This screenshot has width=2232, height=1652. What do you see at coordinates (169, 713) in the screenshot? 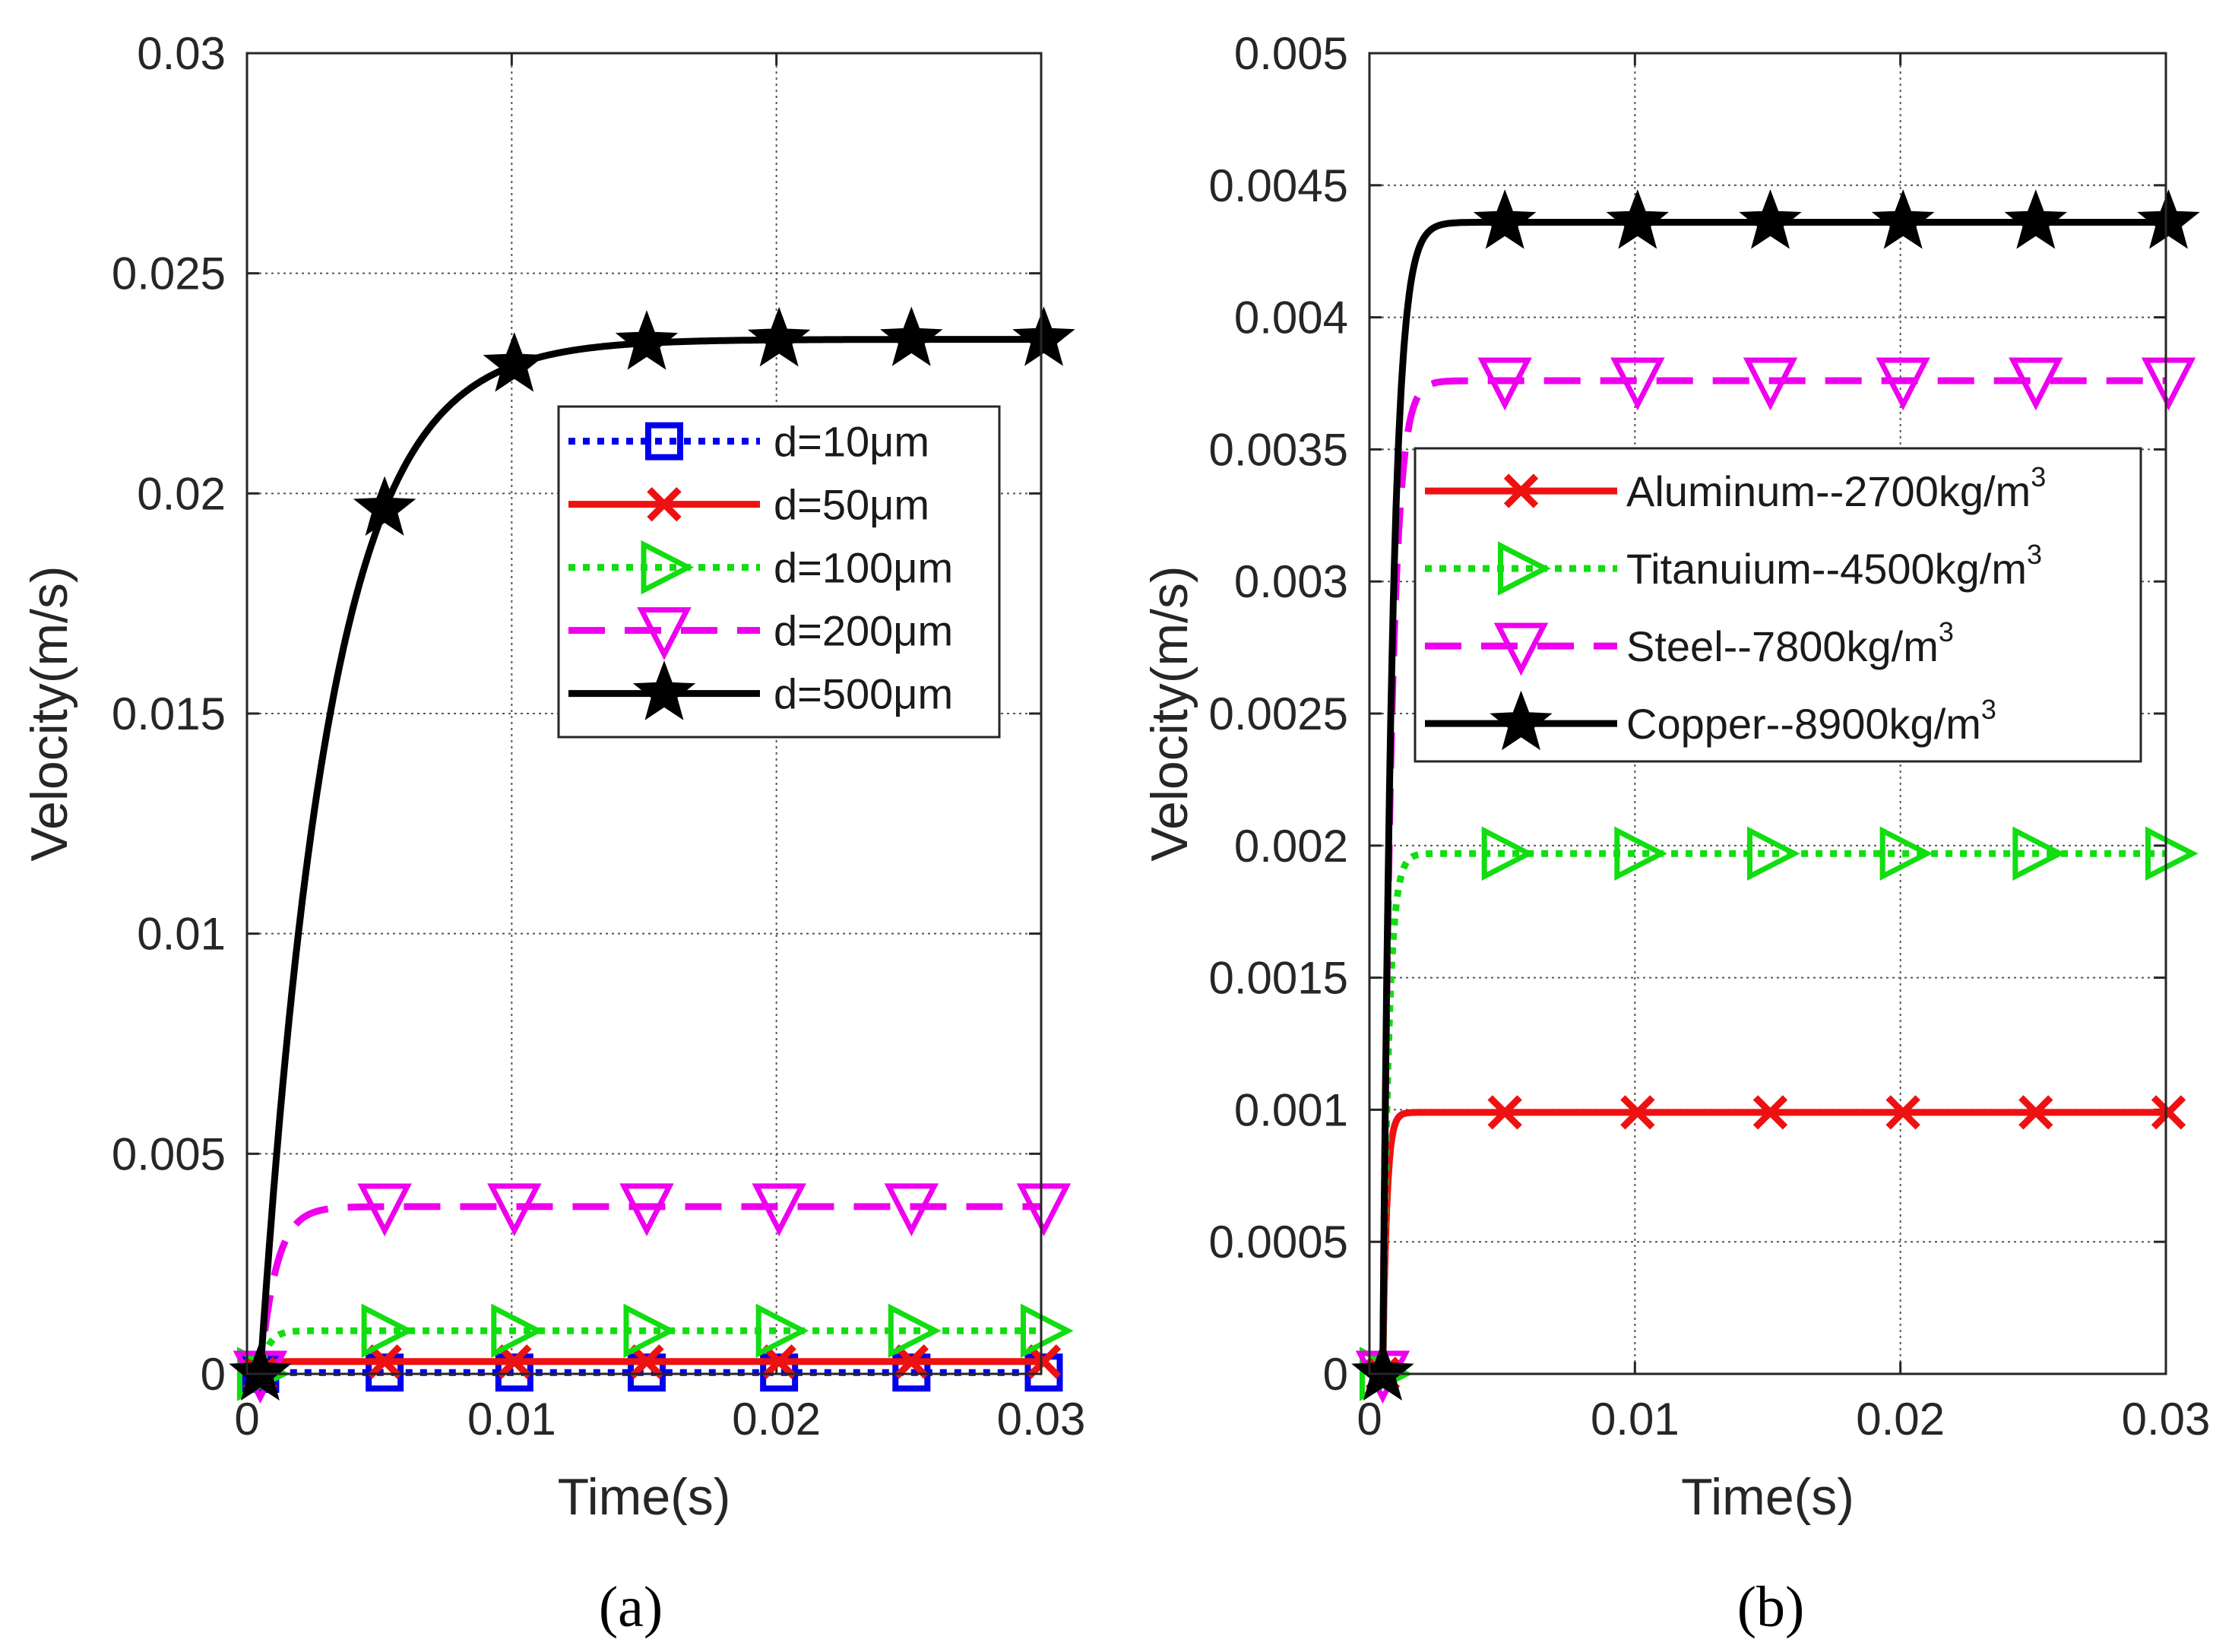
I see `y-tick-label: 0.015` at bounding box center [169, 713].